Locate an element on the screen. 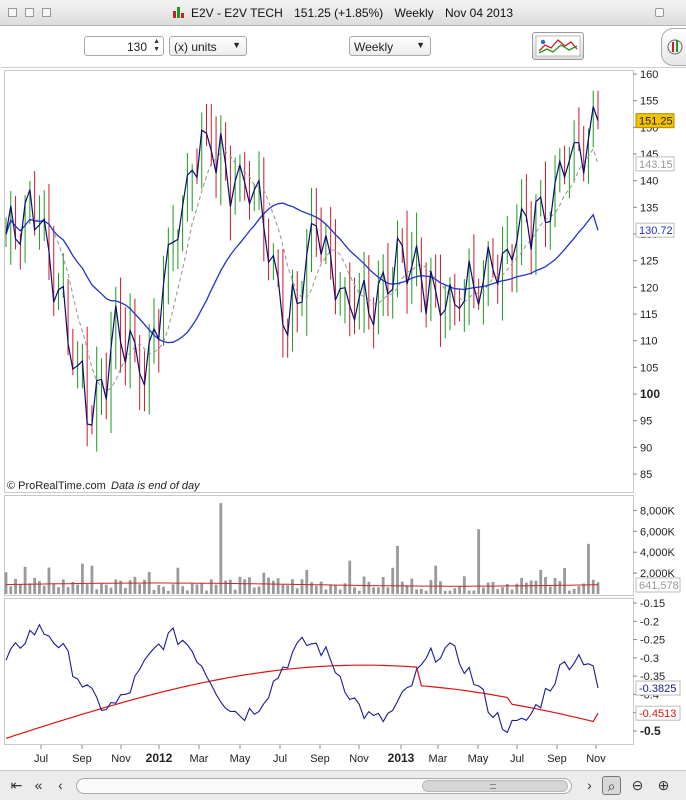 This screenshot has width=686, height=800. close-window-button is located at coordinates (12, 12).